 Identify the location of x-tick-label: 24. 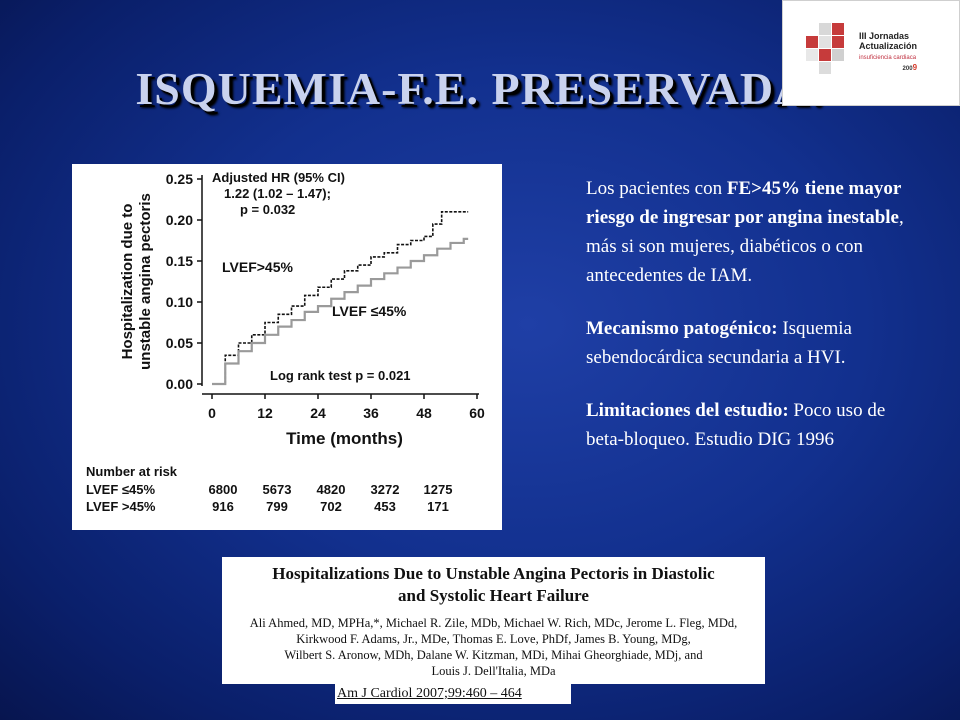
(318, 413).